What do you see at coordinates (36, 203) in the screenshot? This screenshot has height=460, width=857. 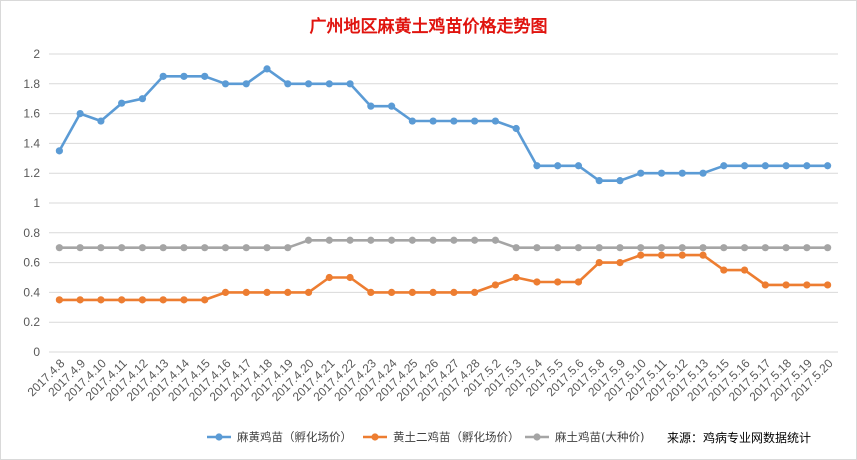 I see `y-tick-label: 1` at bounding box center [36, 203].